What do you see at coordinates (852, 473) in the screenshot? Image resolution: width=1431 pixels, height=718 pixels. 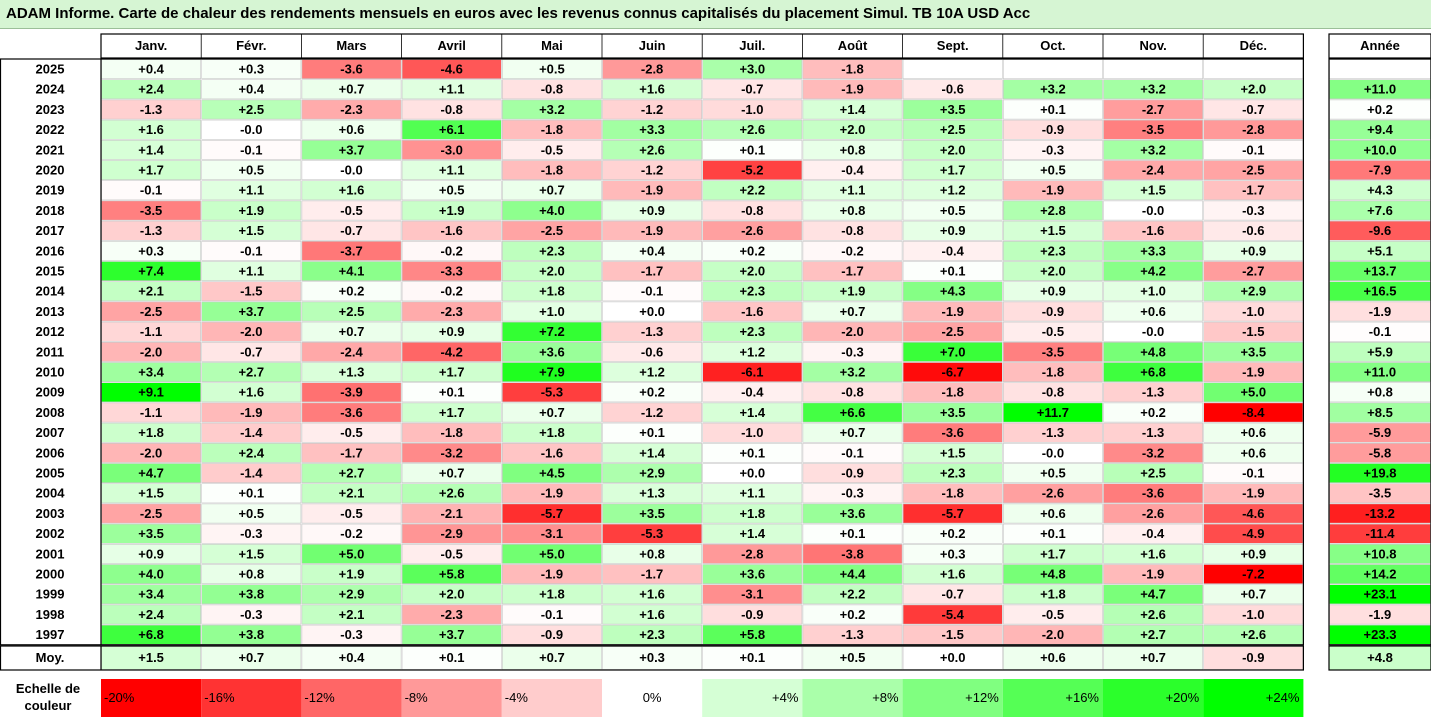 I see `cell-value-2005-8: -0.9` at bounding box center [852, 473].